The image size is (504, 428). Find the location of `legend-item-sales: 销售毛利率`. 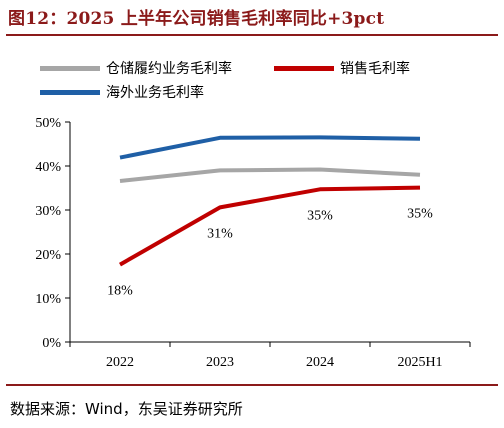

legend-item-sales: 销售毛利率 is located at coordinates (342, 68).